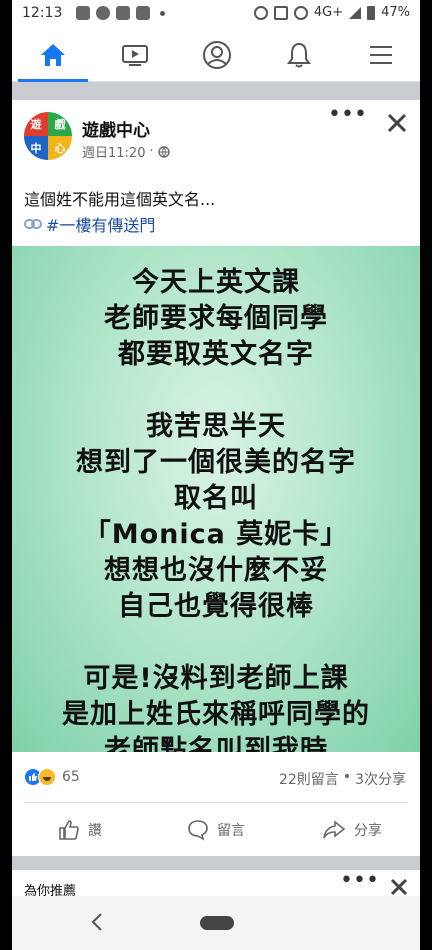 This screenshot has width=432, height=950. What do you see at coordinates (103, 13) in the screenshot?
I see `chat-icon` at bounding box center [103, 13].